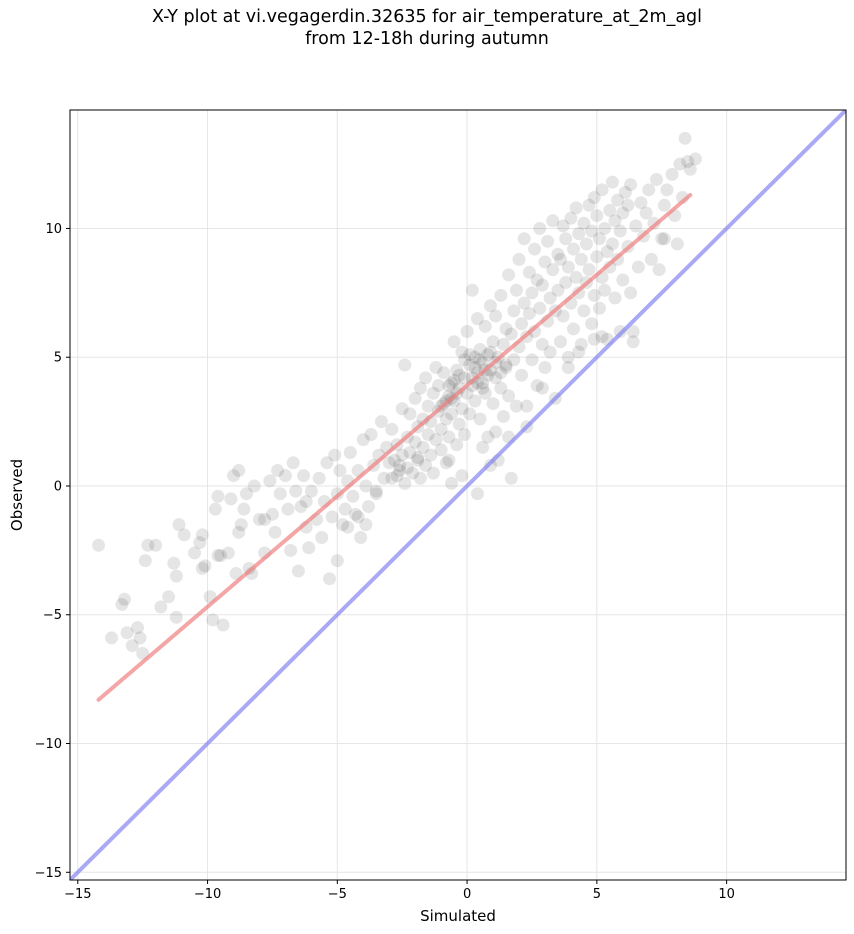 The width and height of the screenshot is (854, 934). Describe the element at coordinates (427, 39) in the screenshot. I see `chart-title-line-2: from 12-18h during autumn` at that location.